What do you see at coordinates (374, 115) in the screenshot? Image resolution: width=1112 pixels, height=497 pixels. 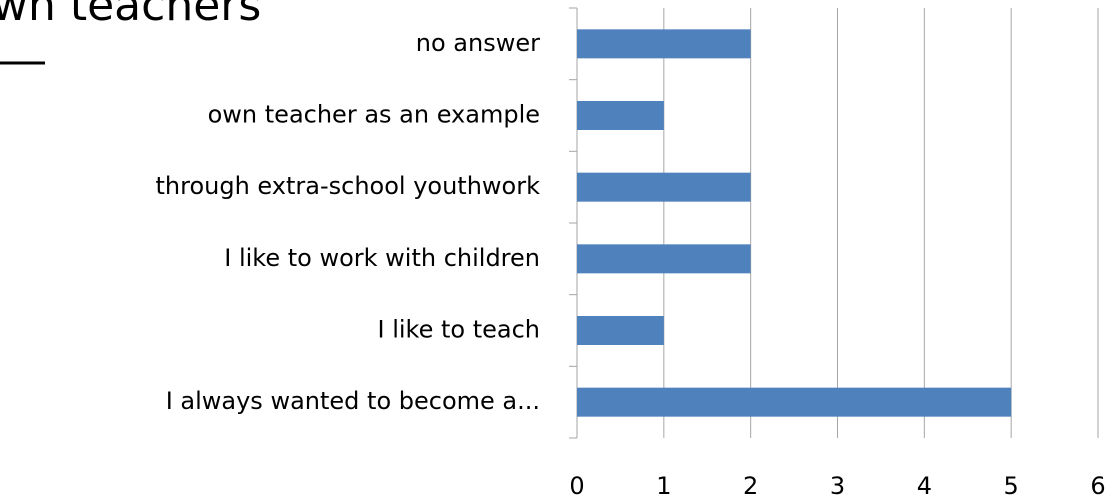 I see `y-tick-label: own teacher as an example` at bounding box center [374, 115].